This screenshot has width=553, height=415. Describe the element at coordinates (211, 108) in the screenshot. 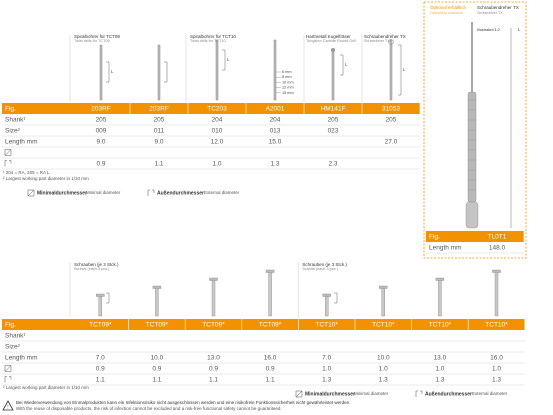

I see `header-row` at that location.